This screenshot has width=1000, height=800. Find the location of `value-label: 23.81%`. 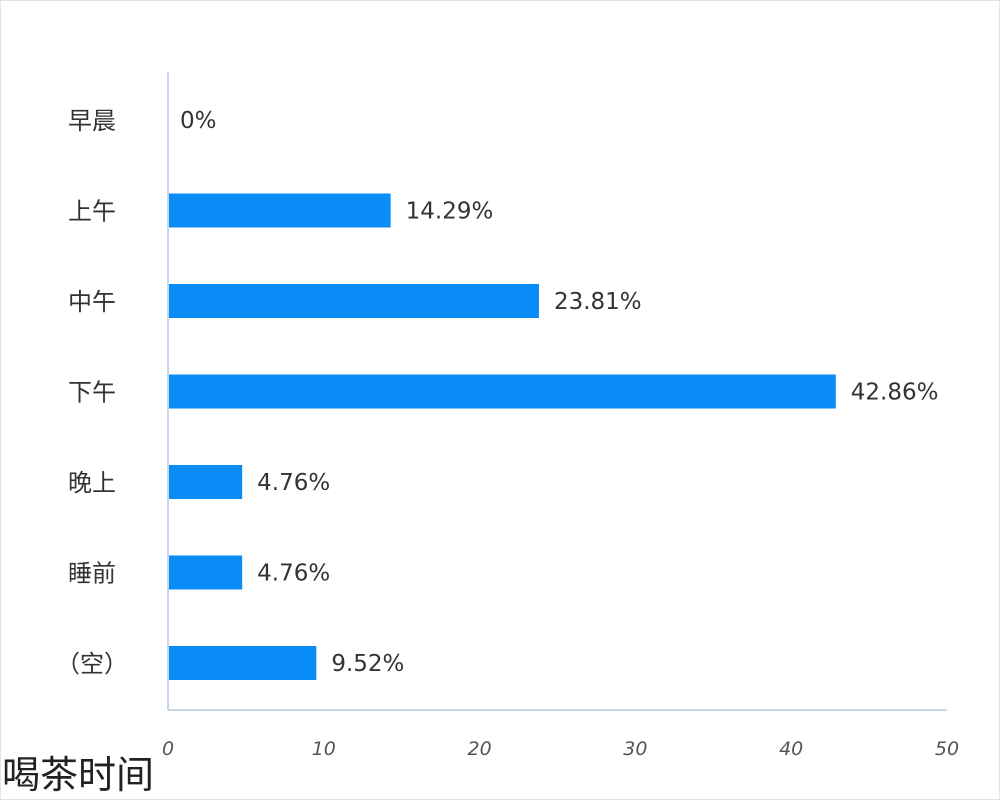

value-label: 23.81% is located at coordinates (598, 302).